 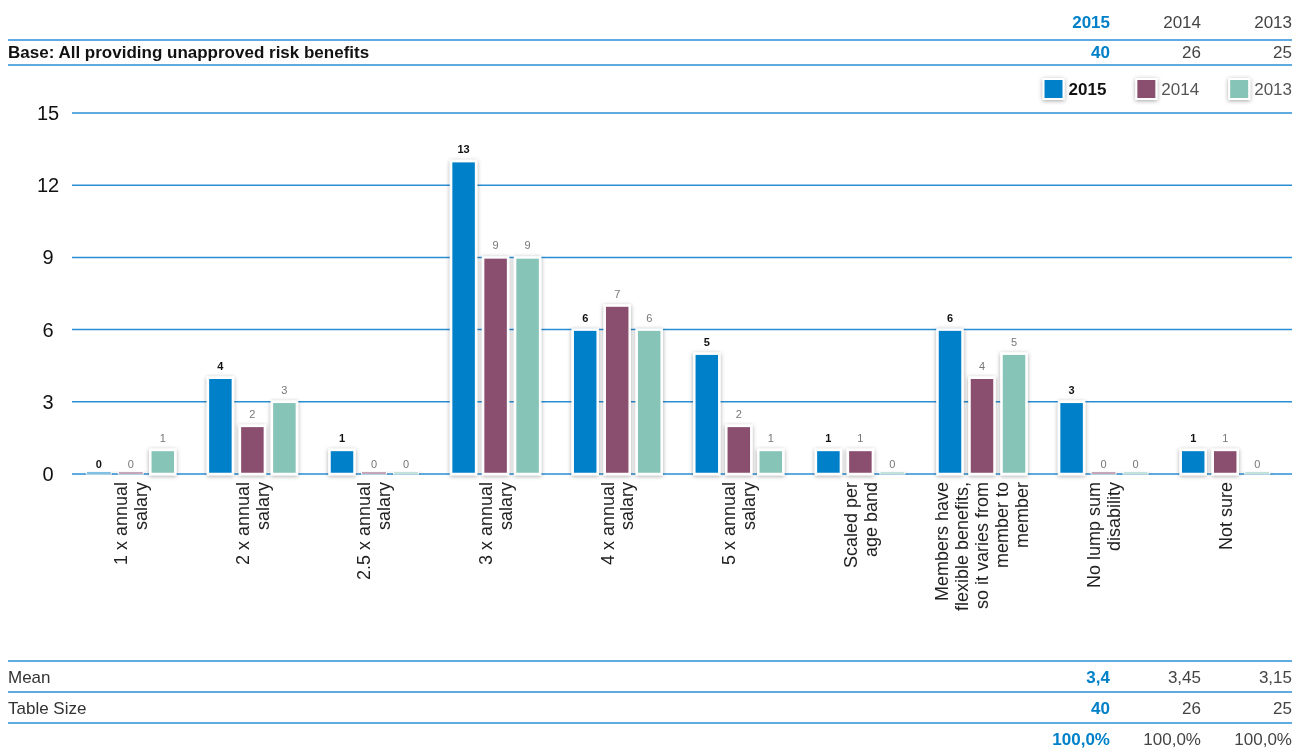 I want to click on x-tick-label: Members have flexible benefits, so it varies from member to member, so click(x=982, y=547).